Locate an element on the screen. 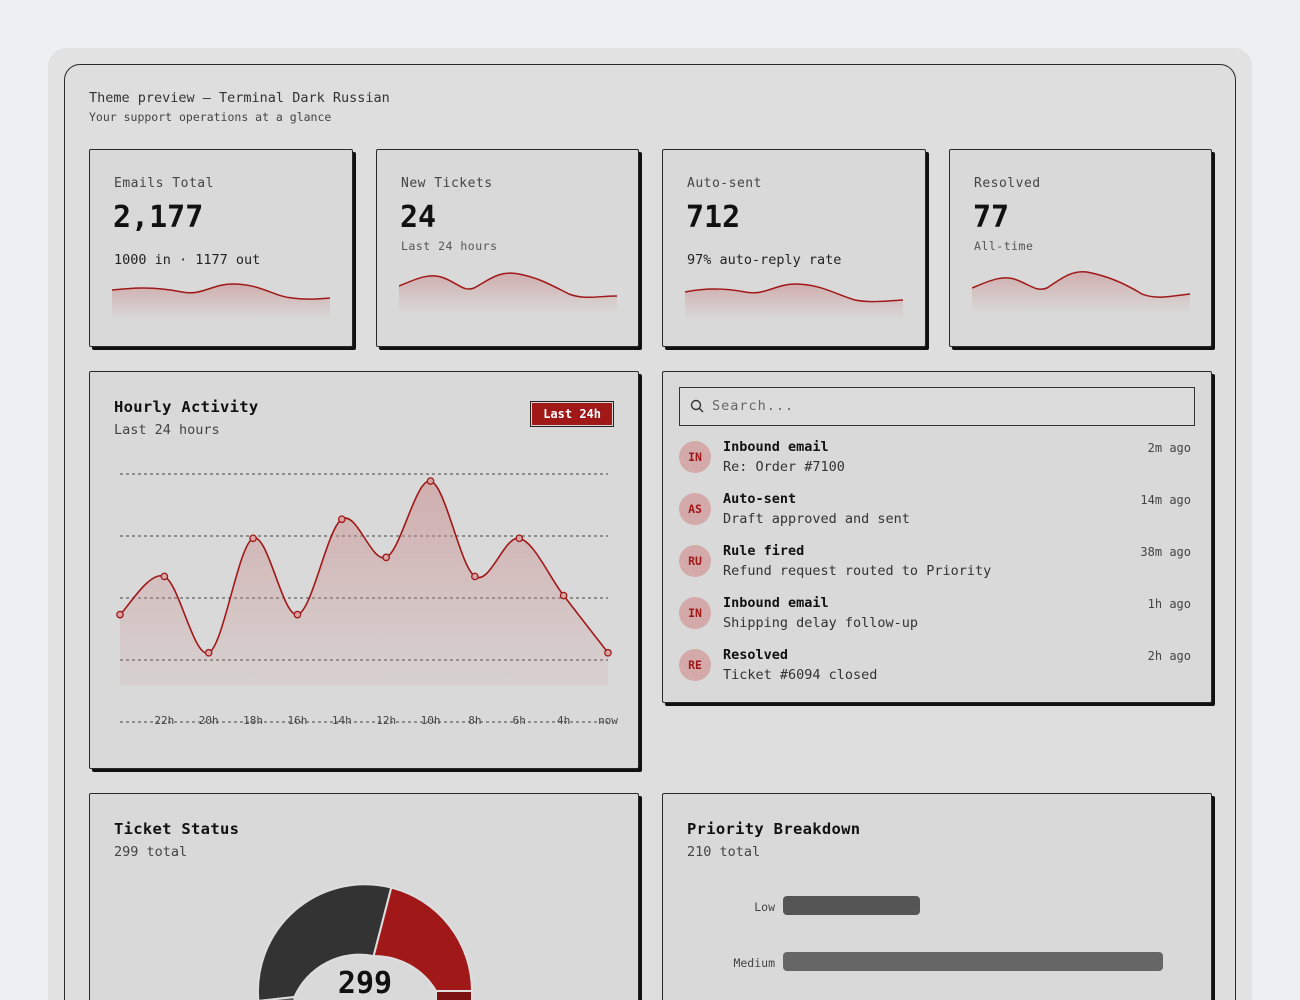  kpi-card-new-tickets: New Tickets 24 Last 24 hours is located at coordinates (507, 248).